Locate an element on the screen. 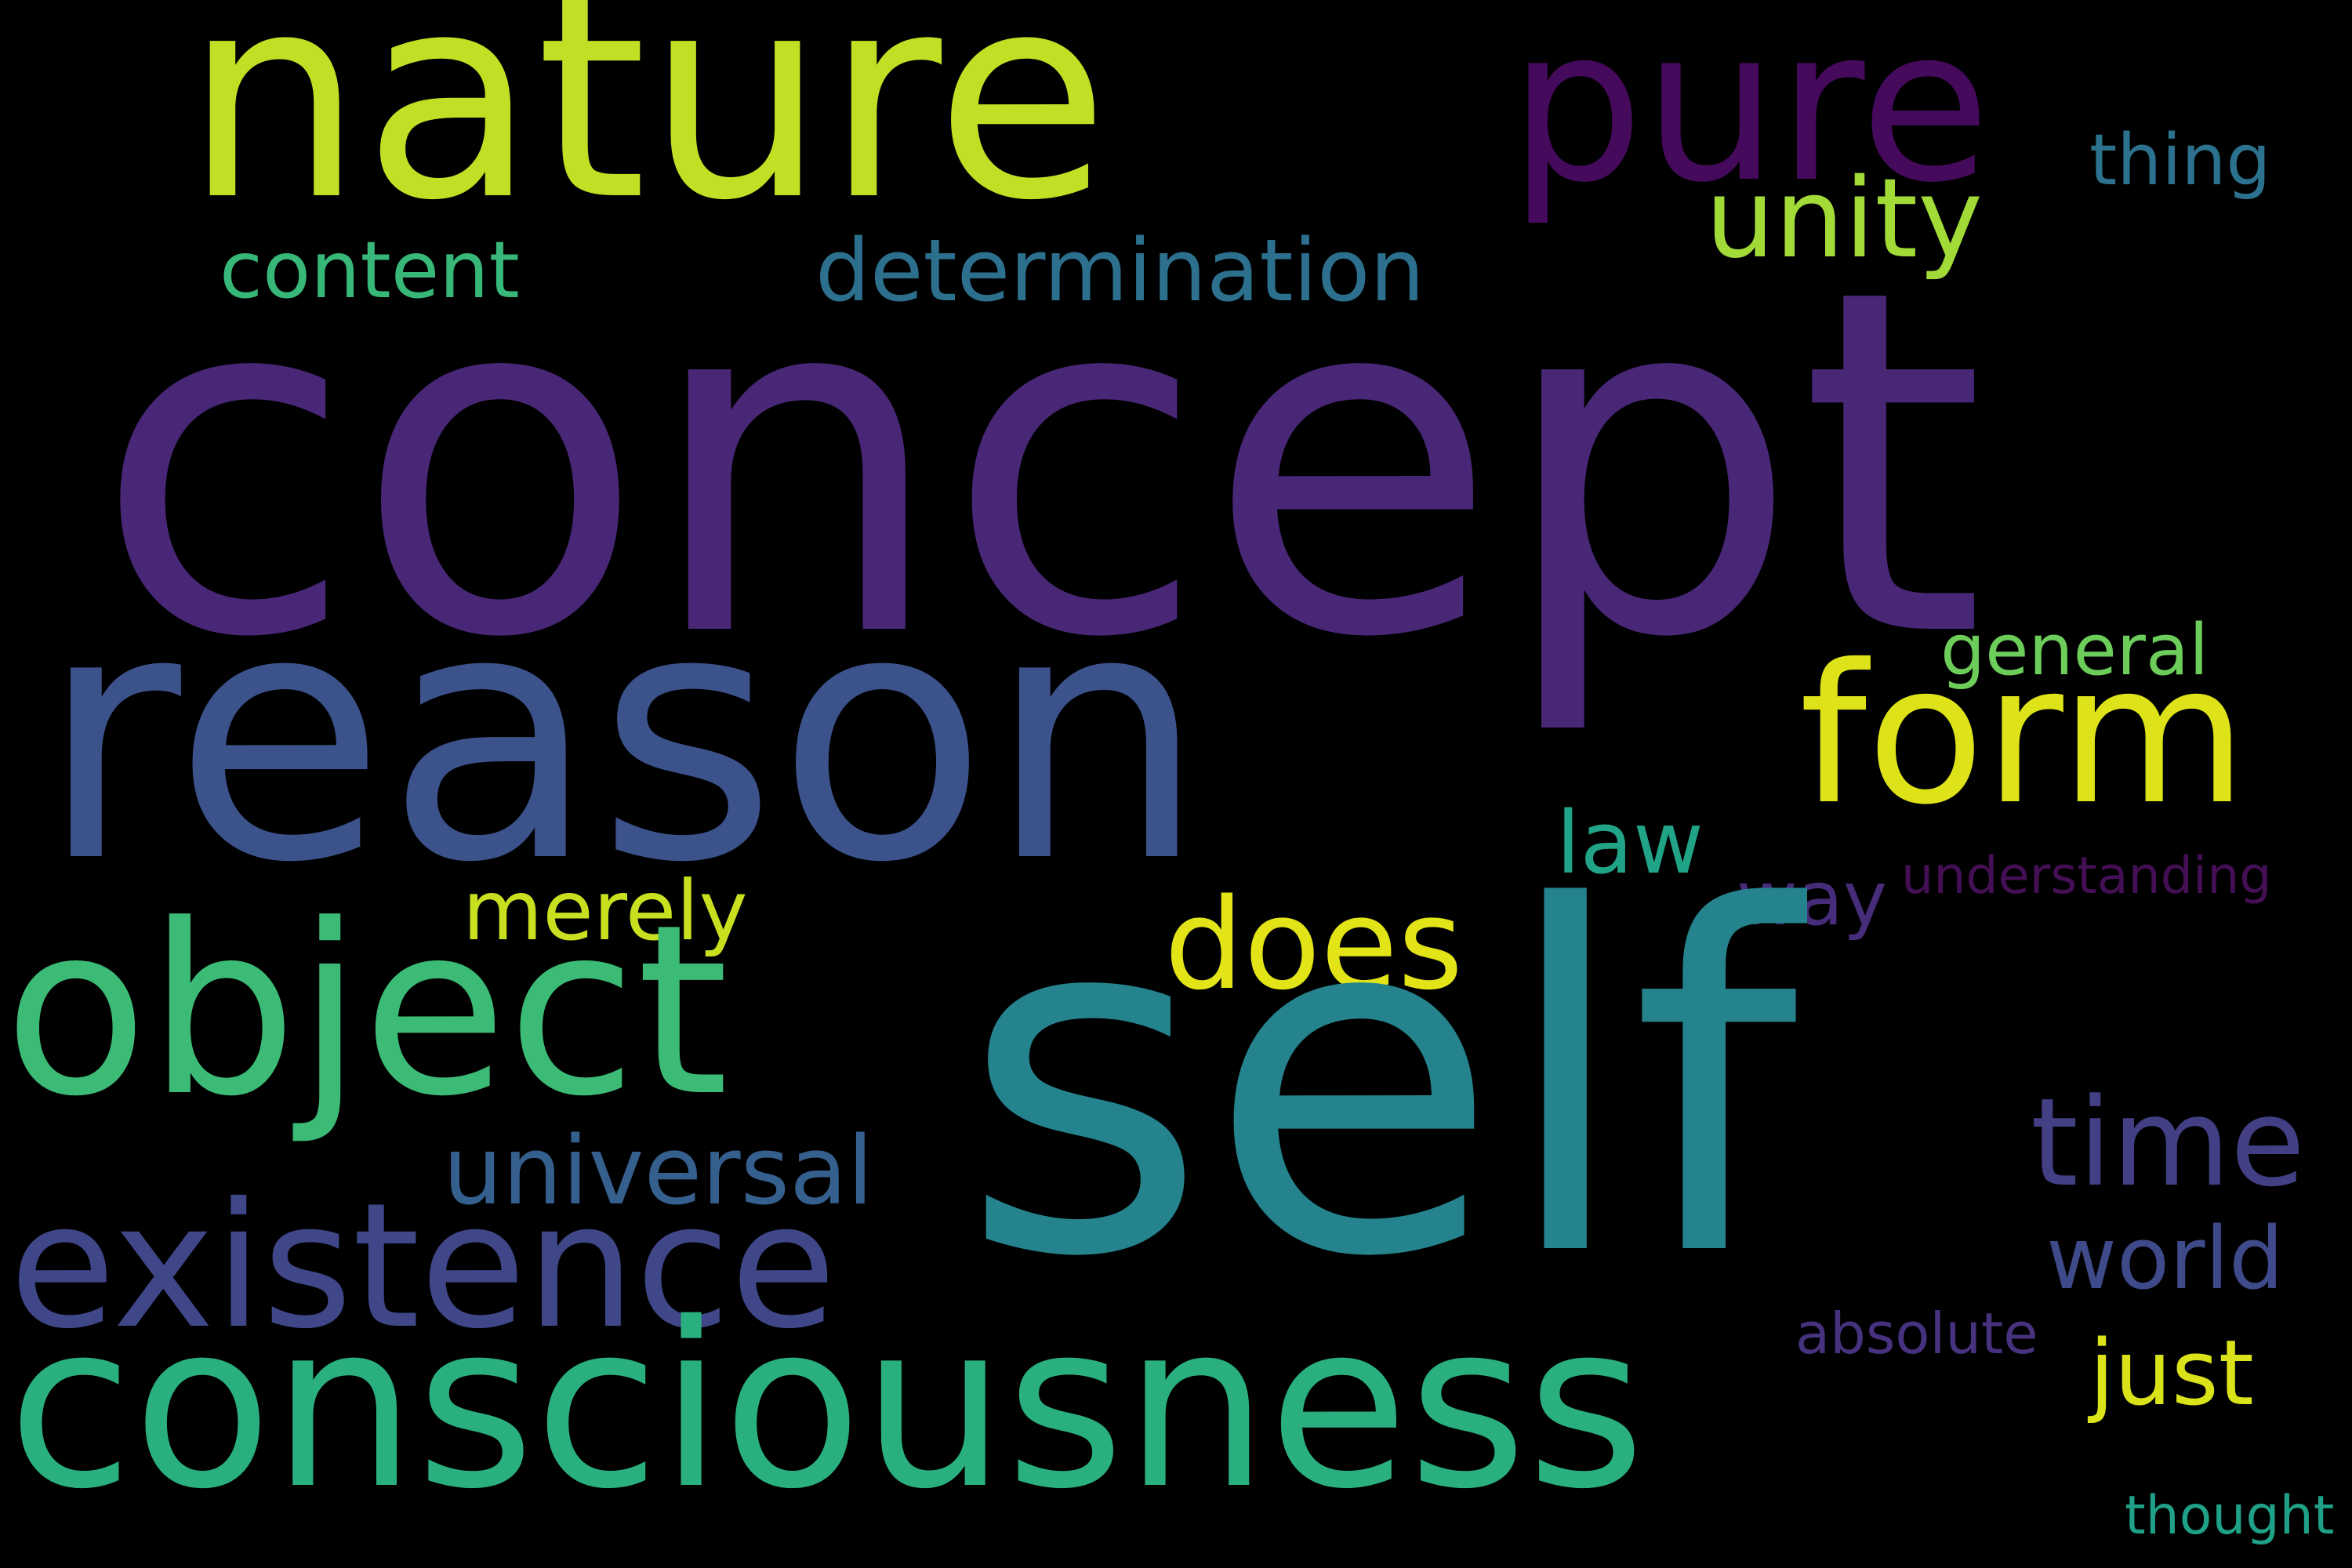  word-content: content is located at coordinates (370, 270).